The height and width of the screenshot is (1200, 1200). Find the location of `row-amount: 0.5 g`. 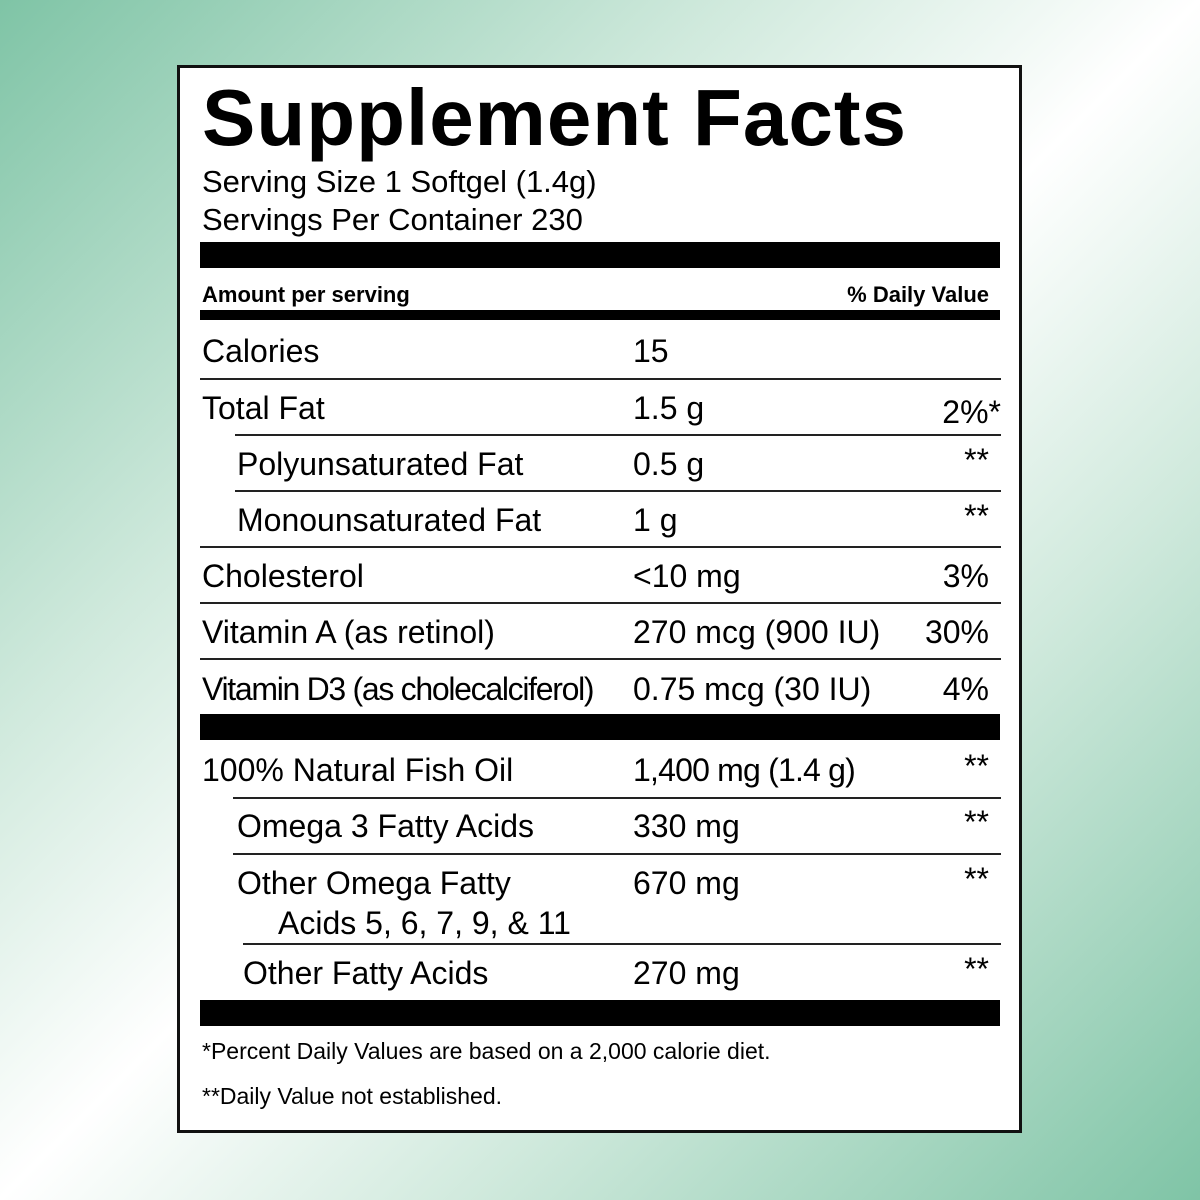

row-amount: 0.5 g is located at coordinates (669, 464).